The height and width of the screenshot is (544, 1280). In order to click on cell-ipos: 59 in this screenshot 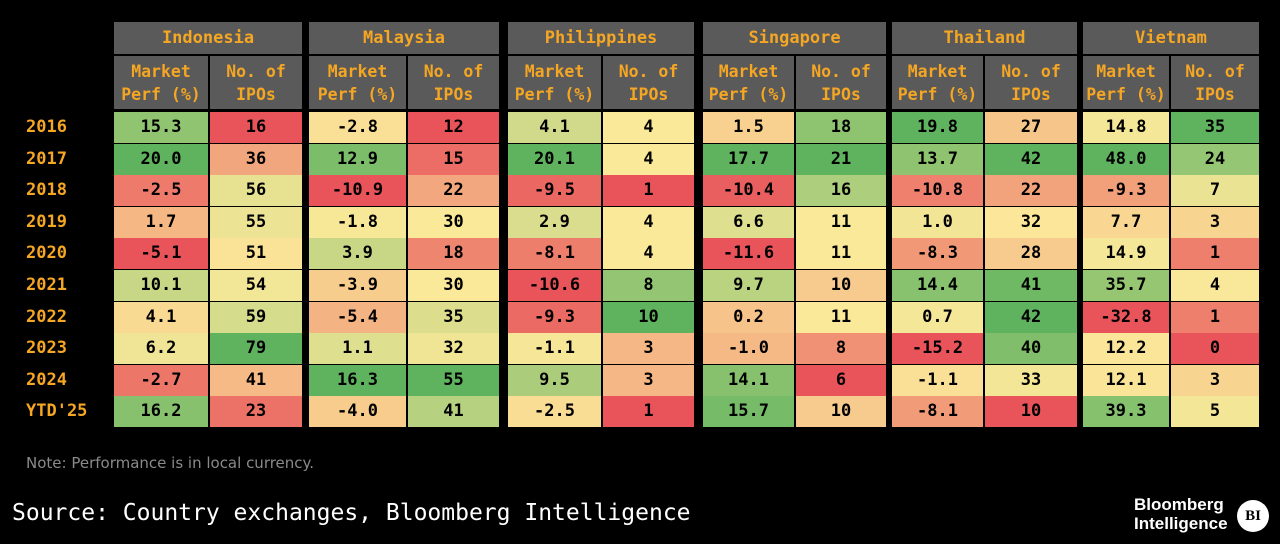, I will do `click(256, 317)`.